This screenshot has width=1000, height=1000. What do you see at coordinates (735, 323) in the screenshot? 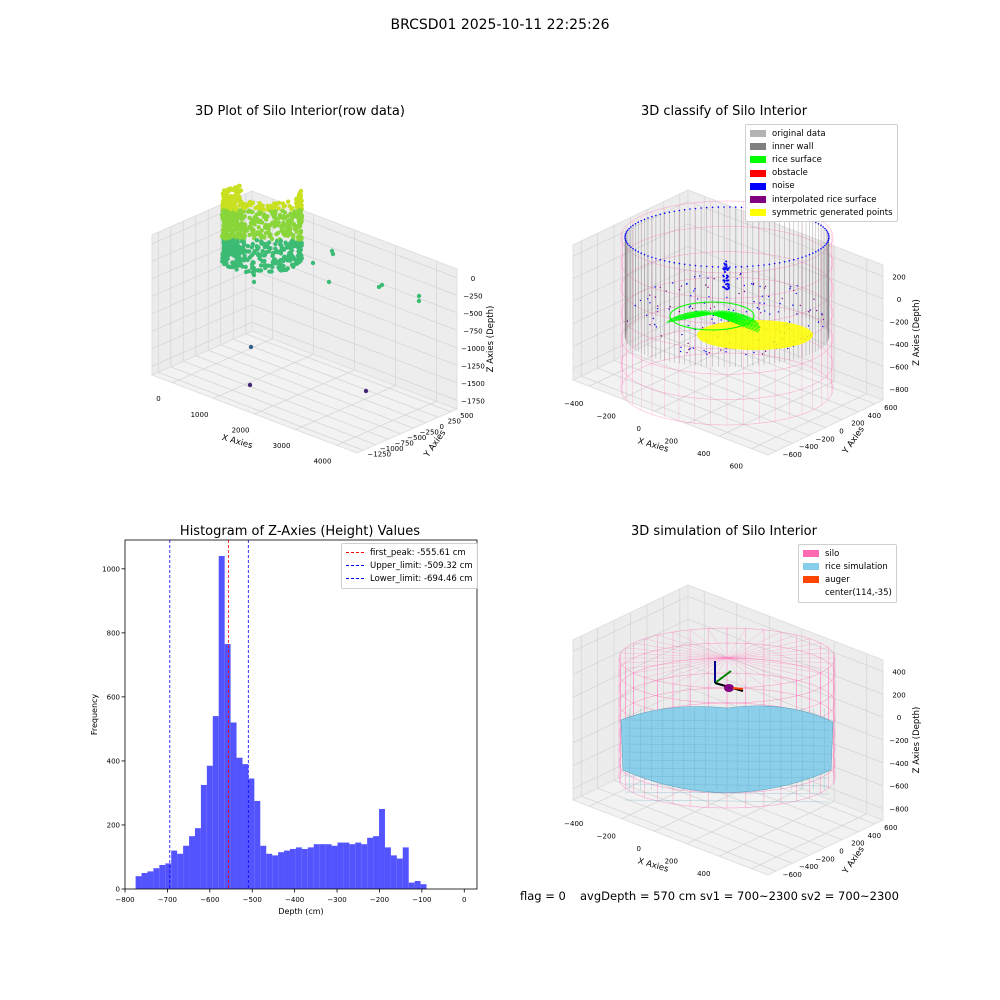
I see `rice-surface-ray` at bounding box center [735, 323].